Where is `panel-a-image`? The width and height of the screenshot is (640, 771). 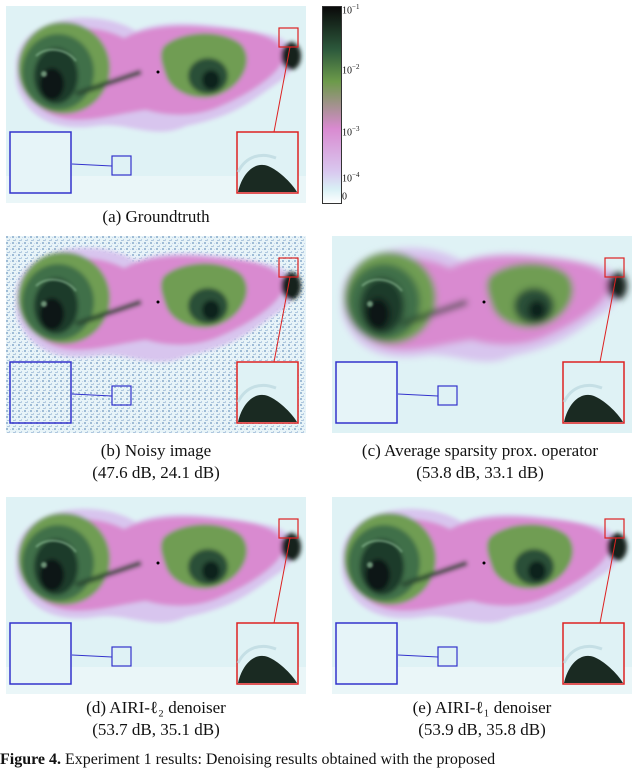 panel-a-image is located at coordinates (156, 104).